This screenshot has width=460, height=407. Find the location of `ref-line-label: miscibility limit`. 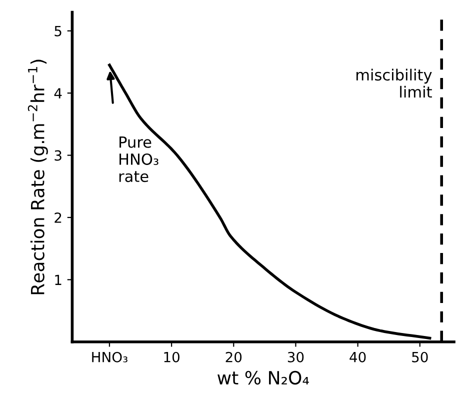

ref-line-label: miscibility limit is located at coordinates (394, 83).